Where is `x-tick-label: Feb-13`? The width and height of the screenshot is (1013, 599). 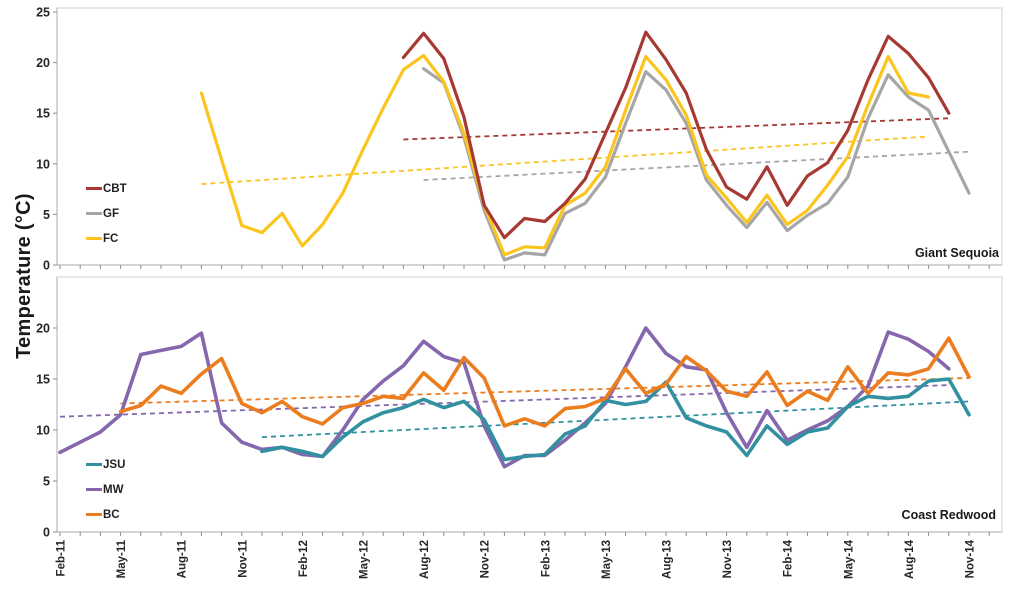 x-tick-label: Feb-13 is located at coordinates (546, 558).